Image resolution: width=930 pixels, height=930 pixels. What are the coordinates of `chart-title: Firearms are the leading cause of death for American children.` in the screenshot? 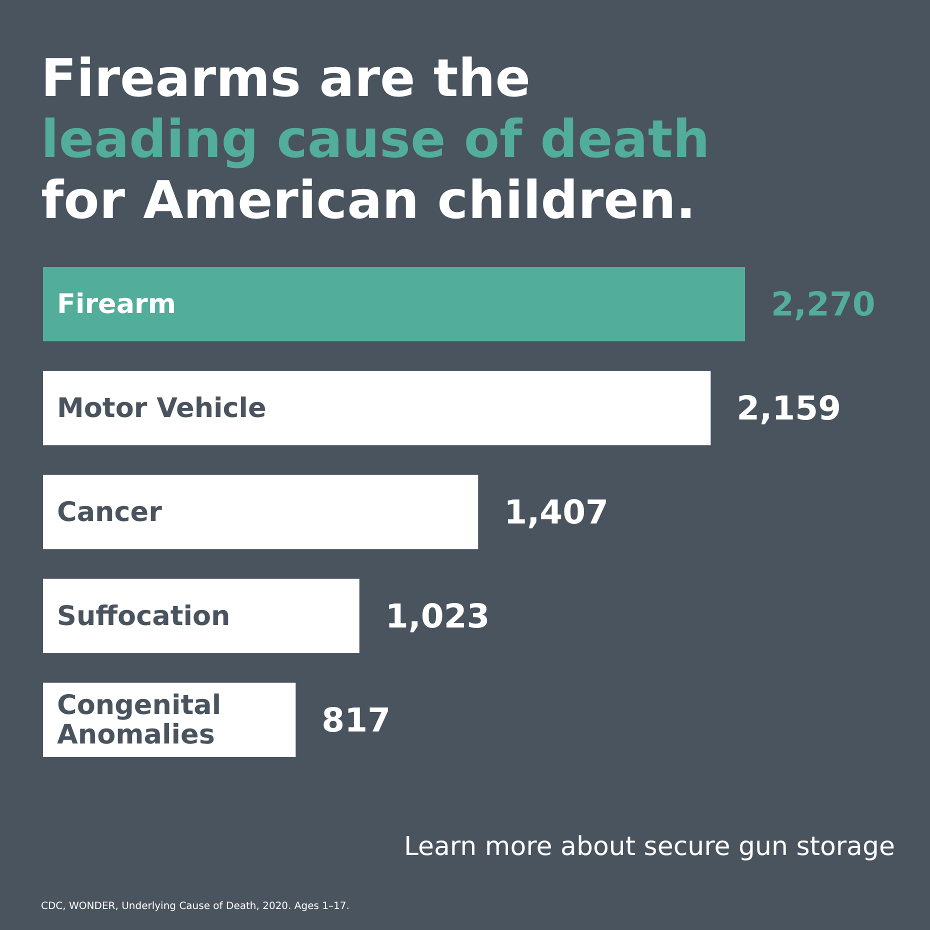 It's located at (375, 140).